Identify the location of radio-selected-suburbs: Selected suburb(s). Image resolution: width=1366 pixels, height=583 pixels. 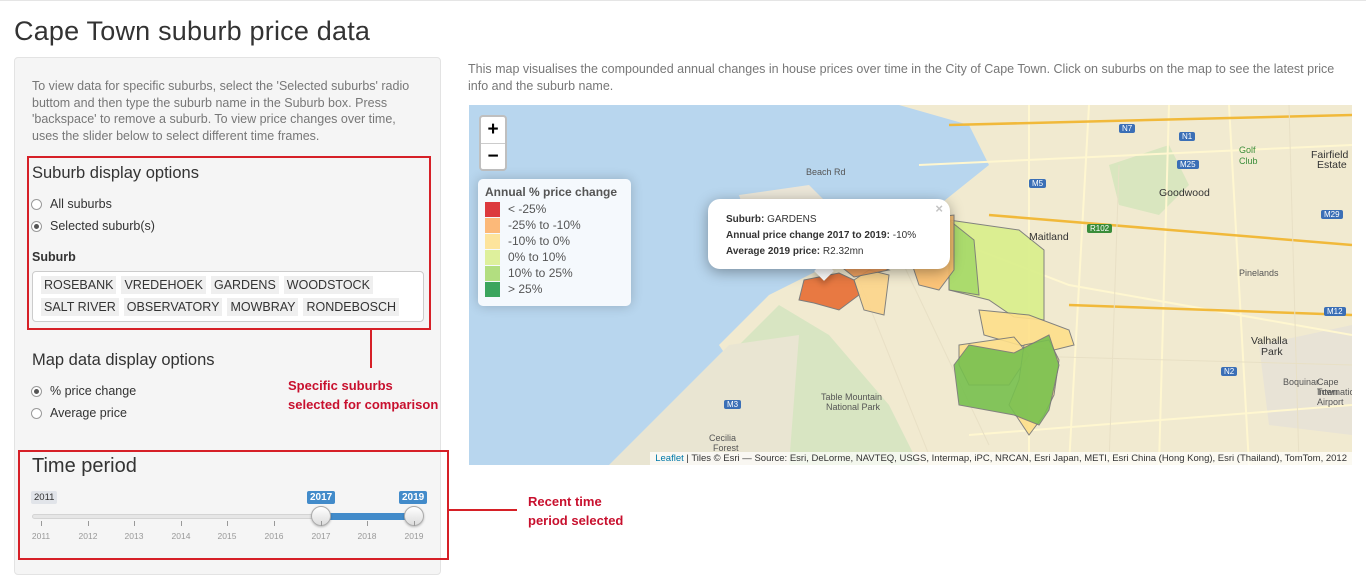
(93, 226).